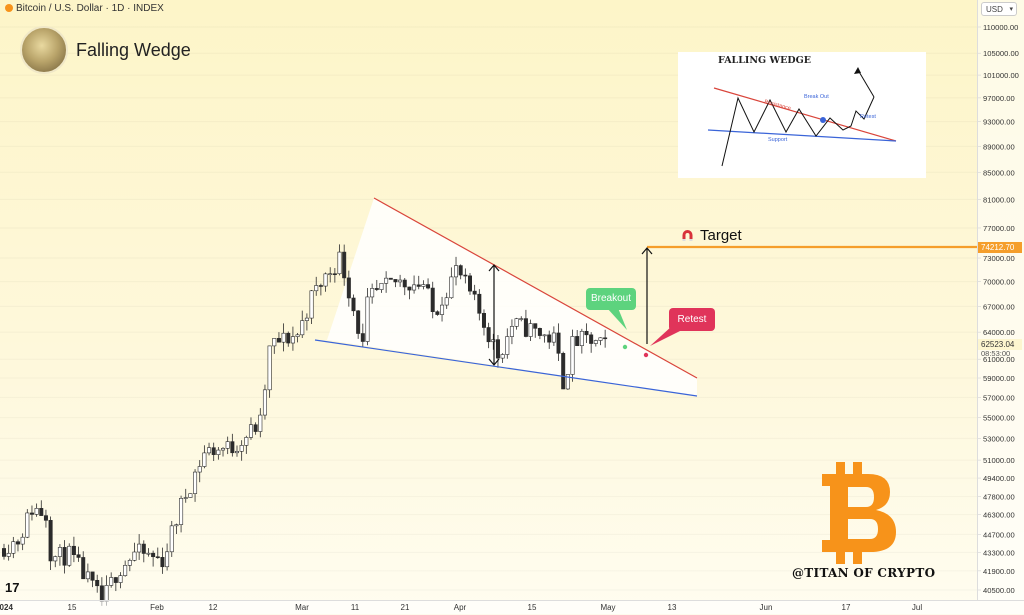 This screenshot has width=1024, height=615. What do you see at coordinates (9, 8) in the screenshot?
I see `bitcoin-icon` at bounding box center [9, 8].